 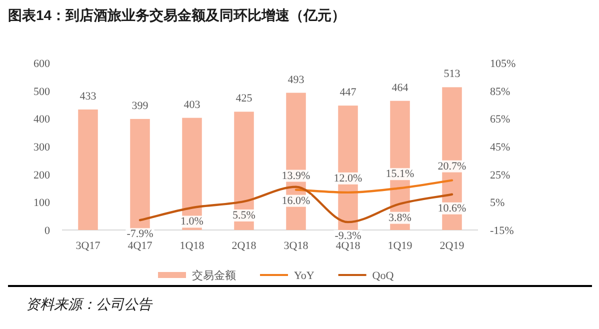 I want to click on data-label: 513, so click(x=452, y=74).